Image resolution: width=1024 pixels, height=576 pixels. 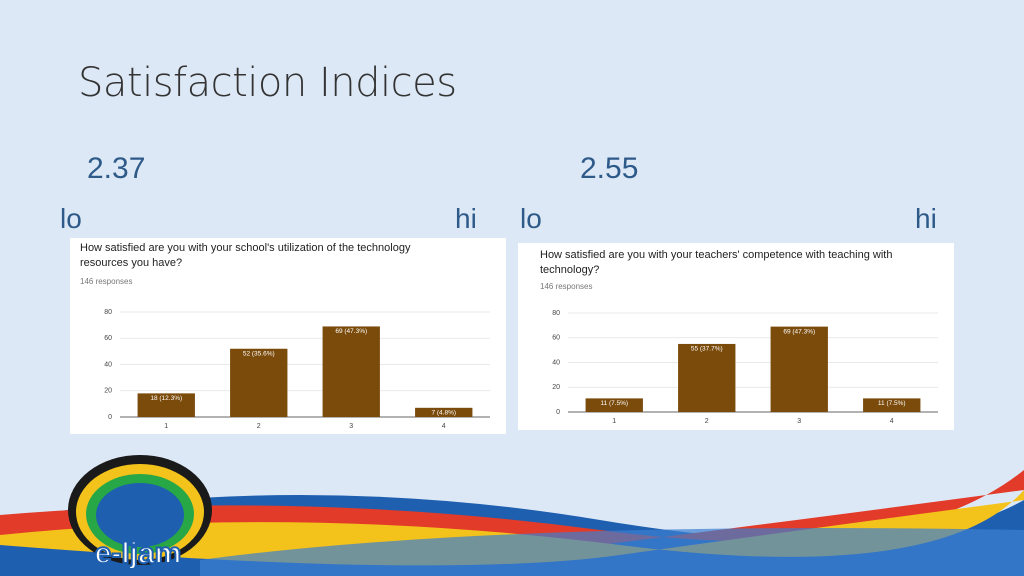 What do you see at coordinates (612, 552) in the screenshot?
I see `wave` at bounding box center [612, 552].